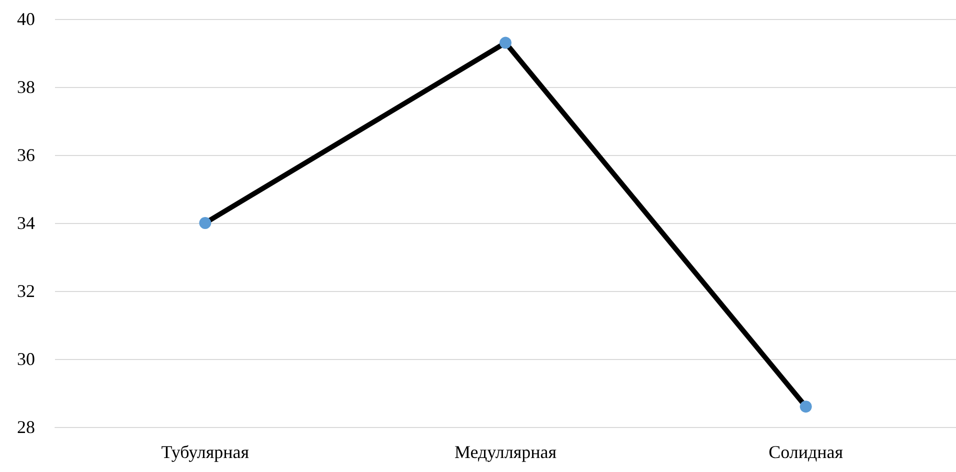 The width and height of the screenshot is (956, 472). I want to click on x-tick-label: Солидная, so click(806, 452).